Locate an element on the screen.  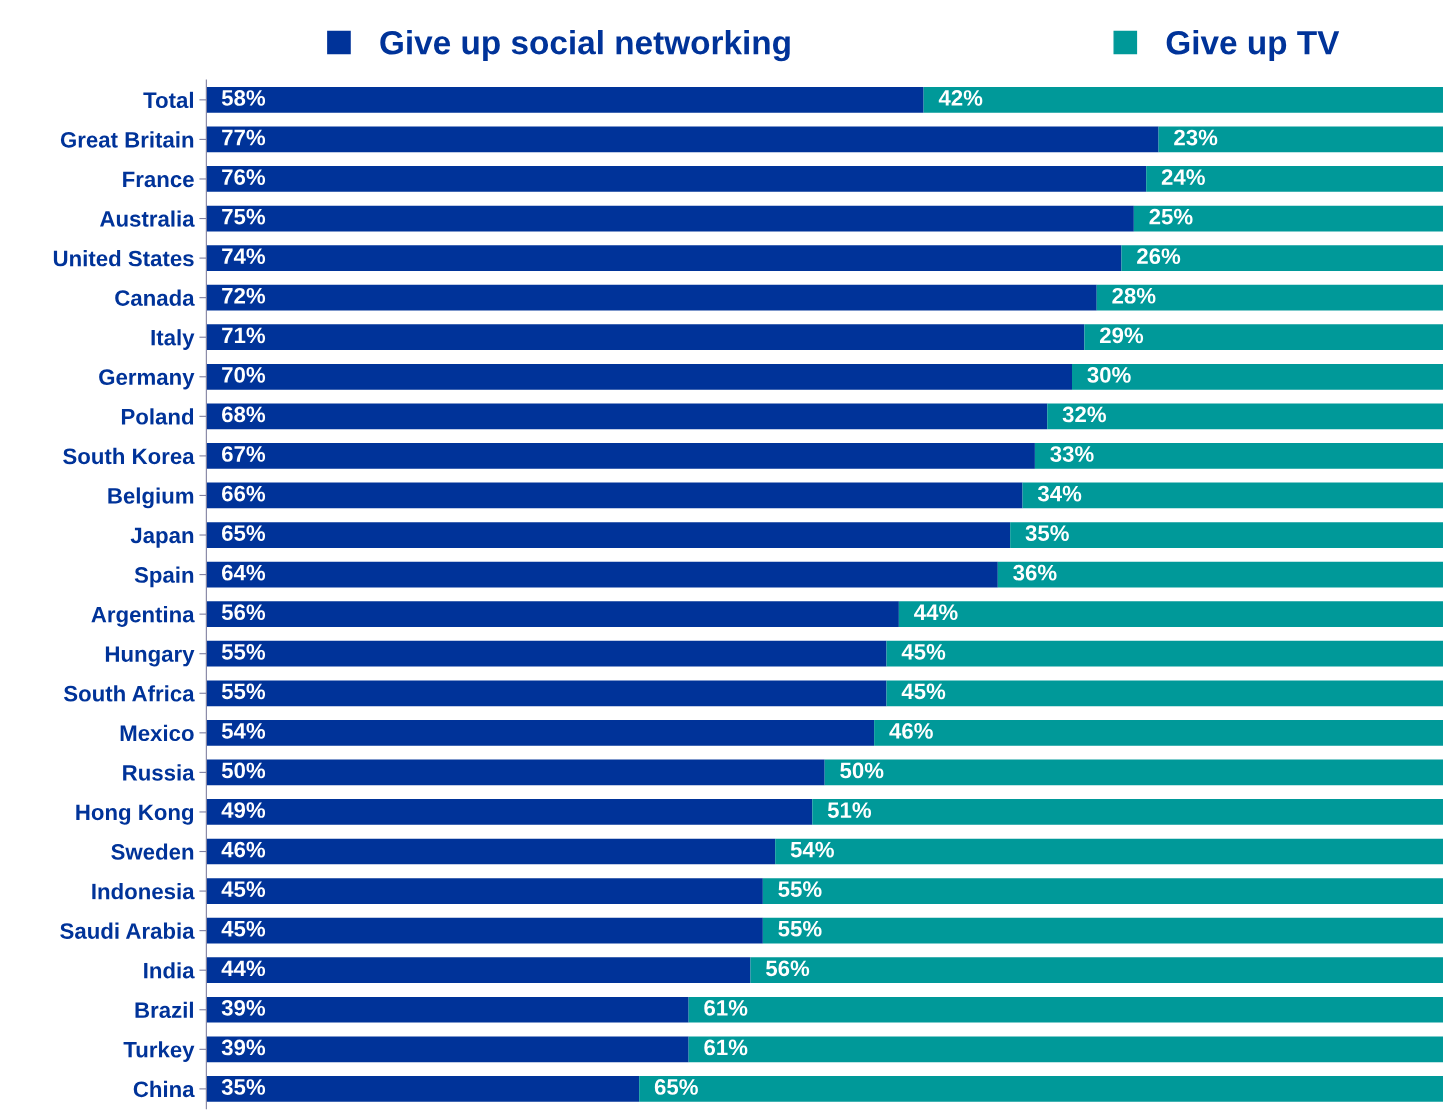
data-label: 28% is located at coordinates (1134, 295).